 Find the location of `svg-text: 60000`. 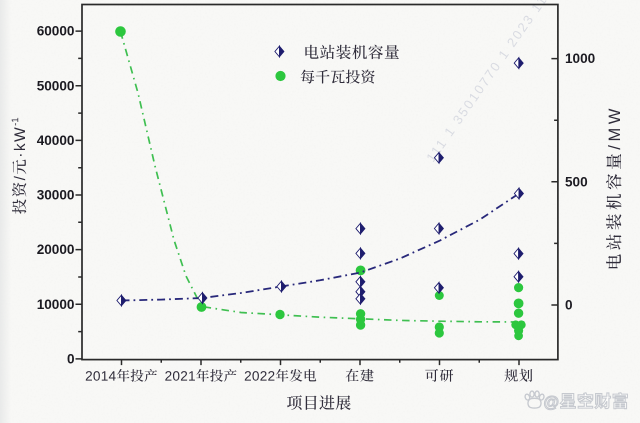

svg-text: 60000 is located at coordinates (56, 31).